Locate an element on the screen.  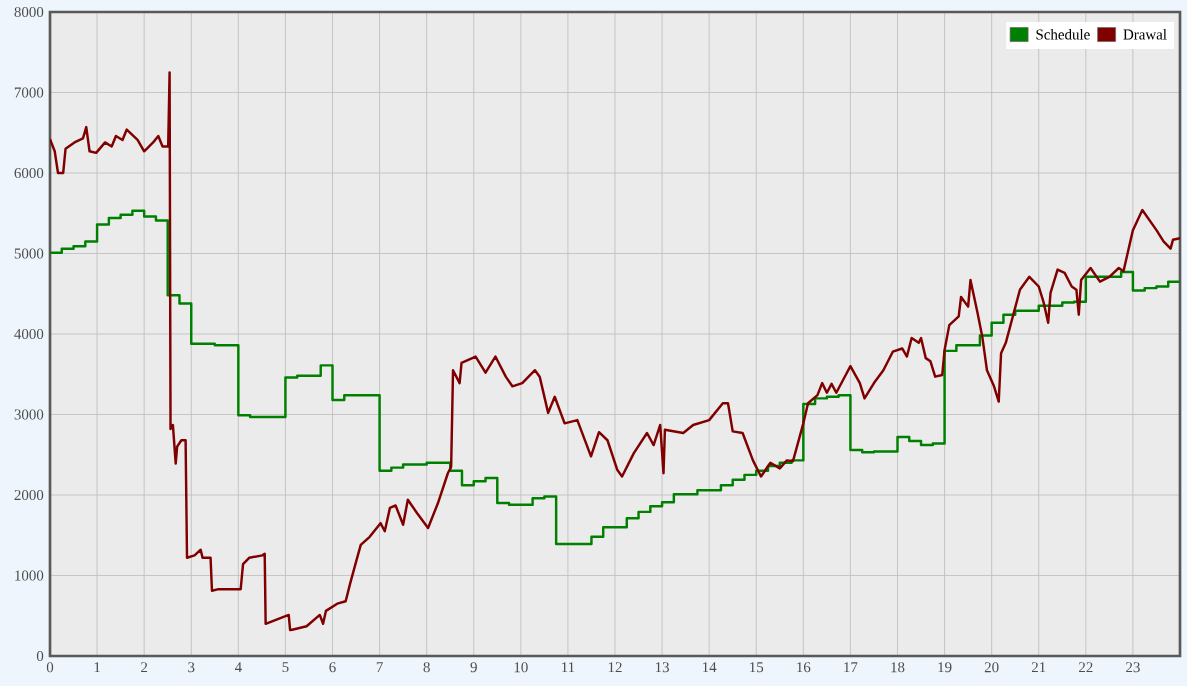
x-tick-label: 15 is located at coordinates (757, 667).